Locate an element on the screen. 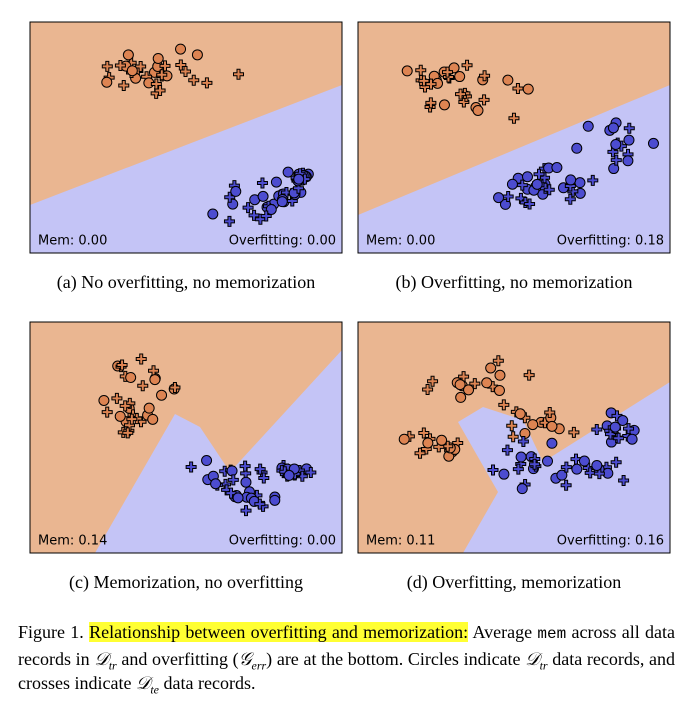 Image resolution: width=700 pixels, height=704 pixels. caption-math-sub: te is located at coordinates (155, 689).